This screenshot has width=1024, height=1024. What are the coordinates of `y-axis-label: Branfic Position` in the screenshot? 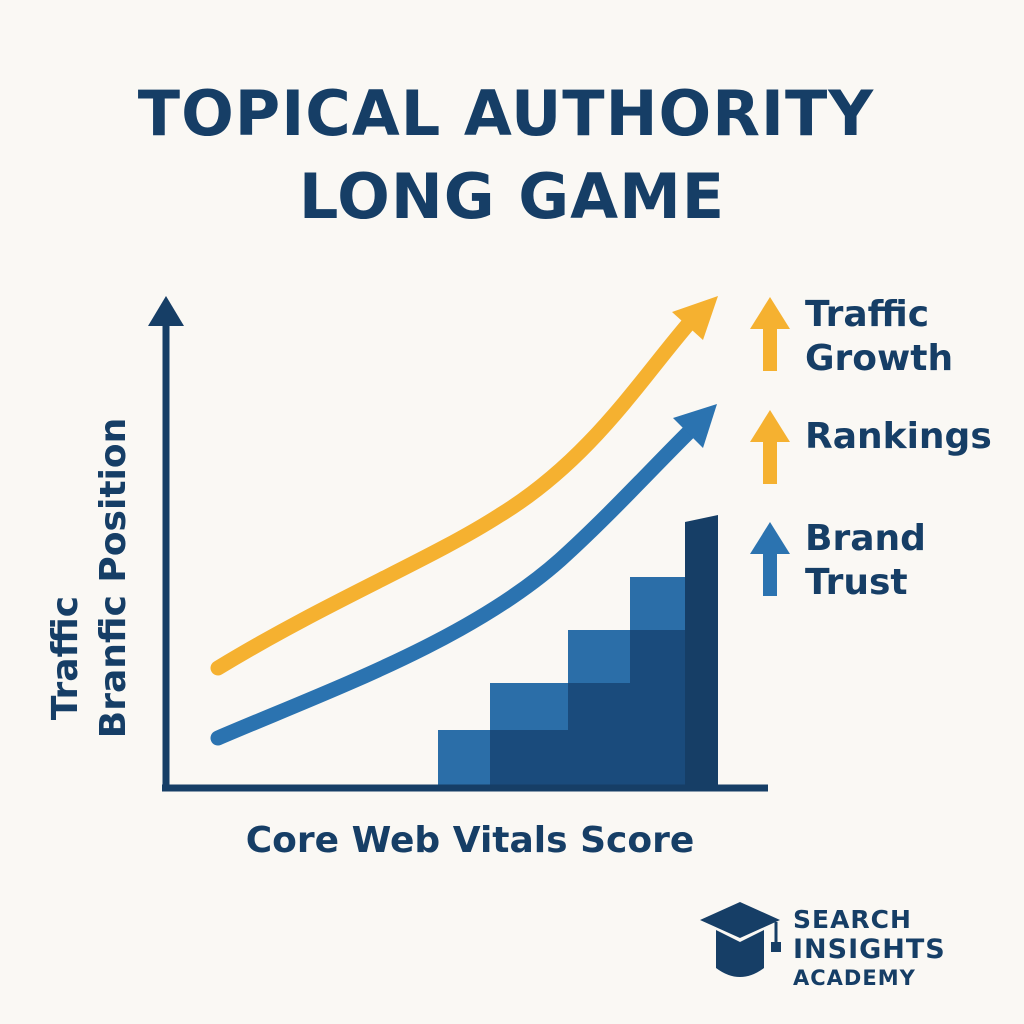 It's located at (113, 578).